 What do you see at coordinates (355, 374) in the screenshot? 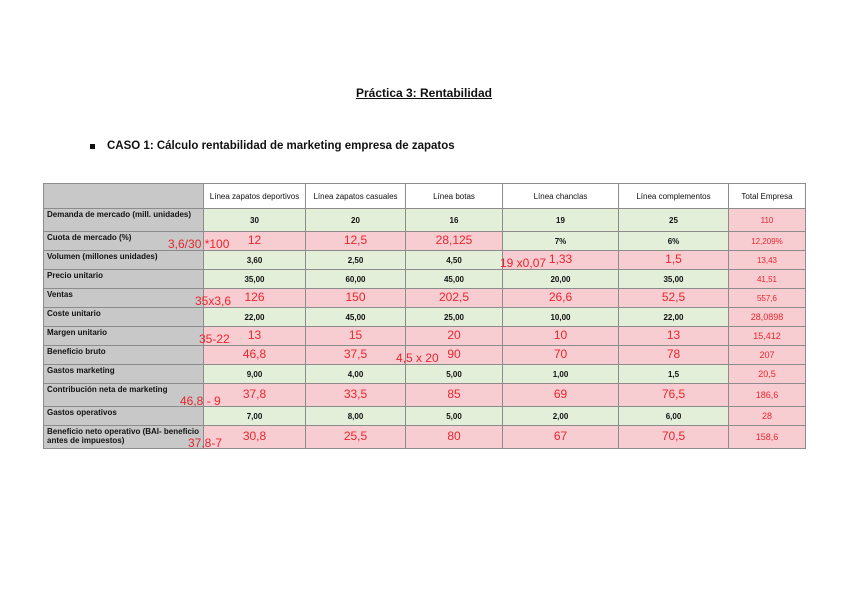
I see `value-cell: 4,00` at bounding box center [355, 374].